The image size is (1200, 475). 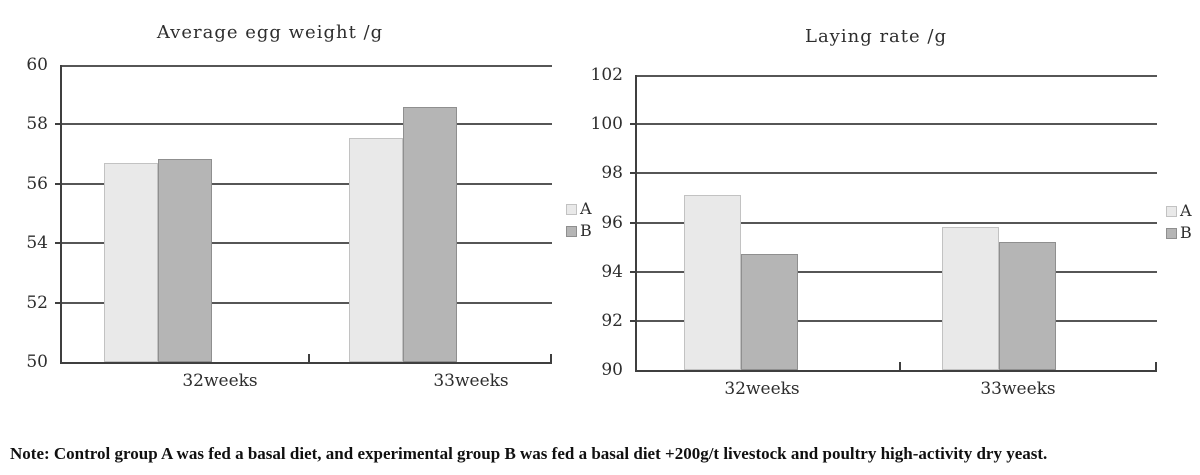 What do you see at coordinates (612, 370) in the screenshot?
I see `y-axis-tick-label: 90` at bounding box center [612, 370].